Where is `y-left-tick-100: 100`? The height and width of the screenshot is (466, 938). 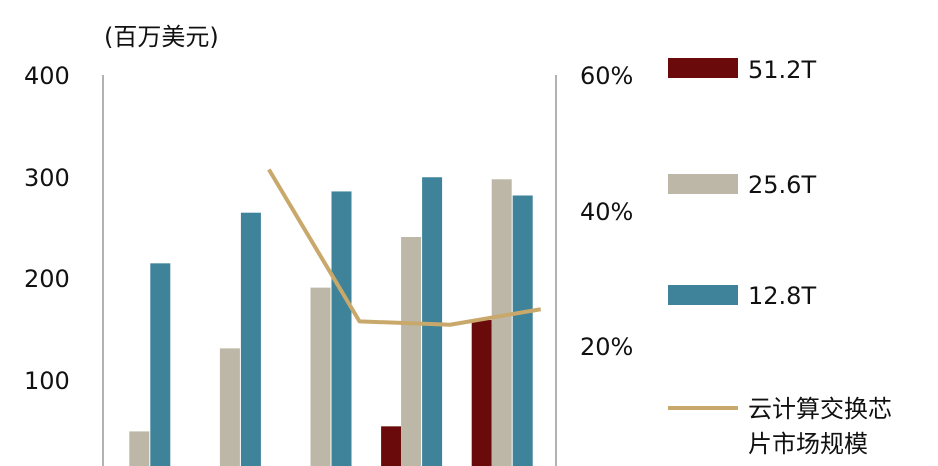 y-left-tick-100: 100 is located at coordinates (47, 381).